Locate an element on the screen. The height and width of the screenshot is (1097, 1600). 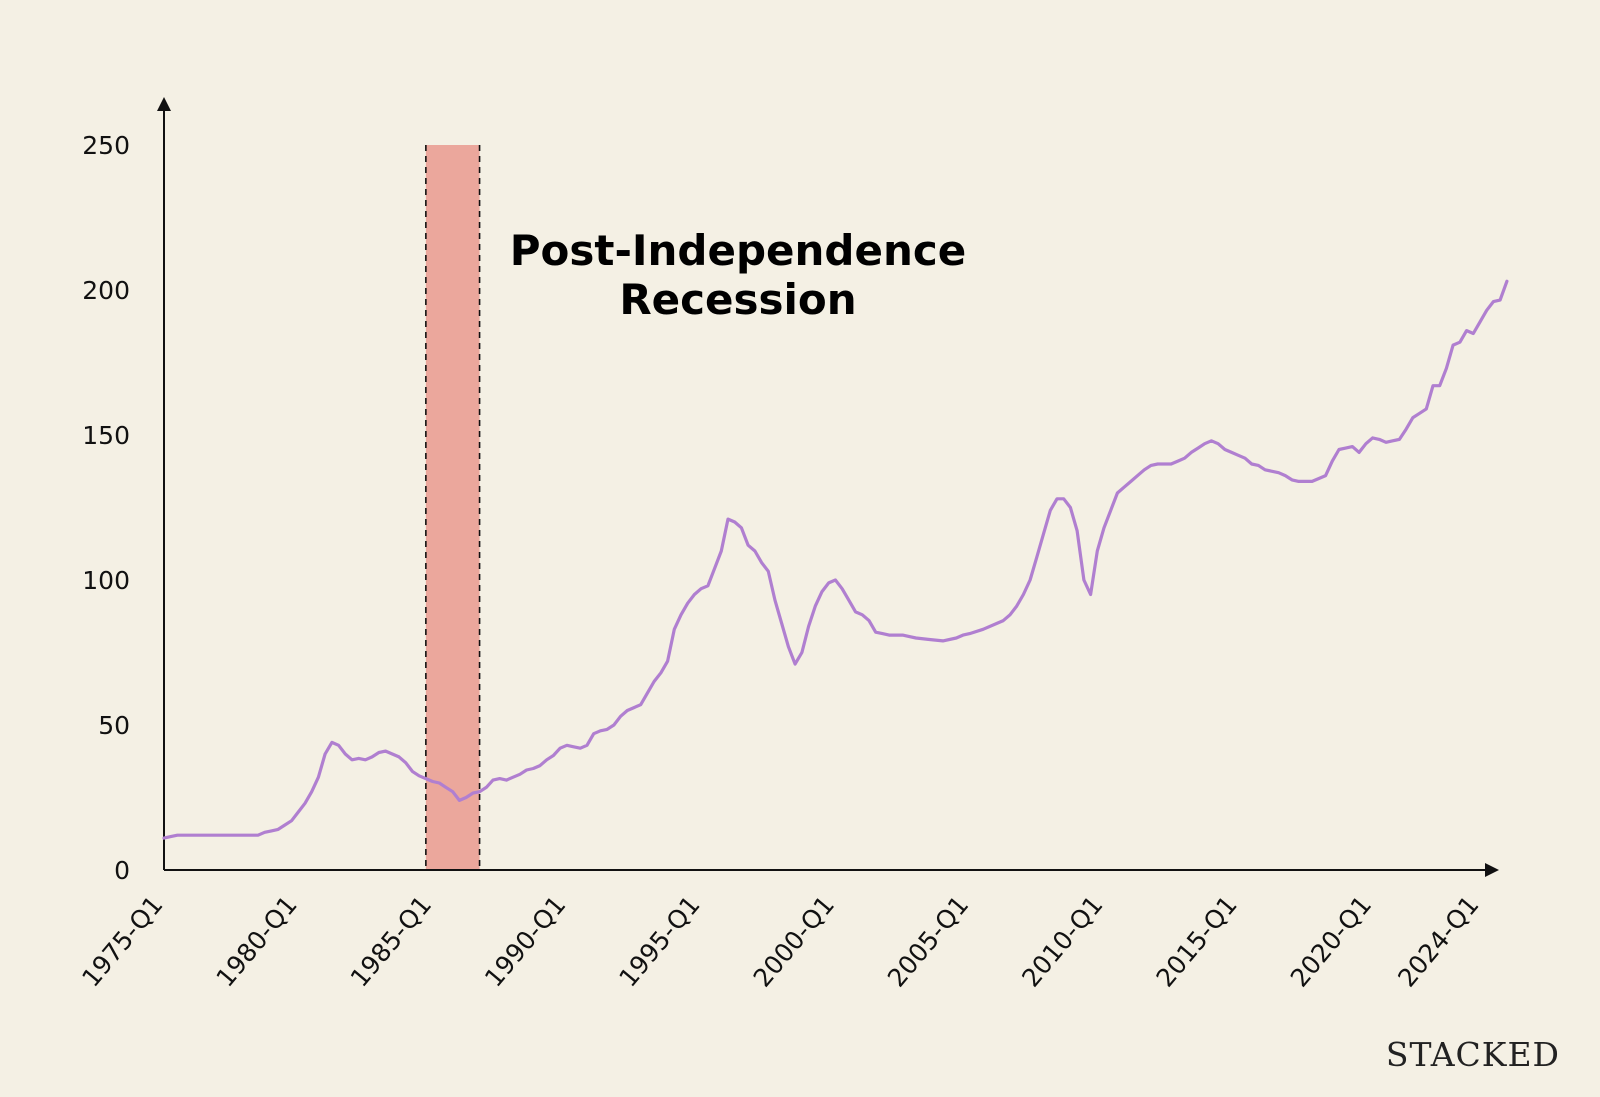
x-tick-label-1980-Q1: 1980-Q1 is located at coordinates (257, 941).